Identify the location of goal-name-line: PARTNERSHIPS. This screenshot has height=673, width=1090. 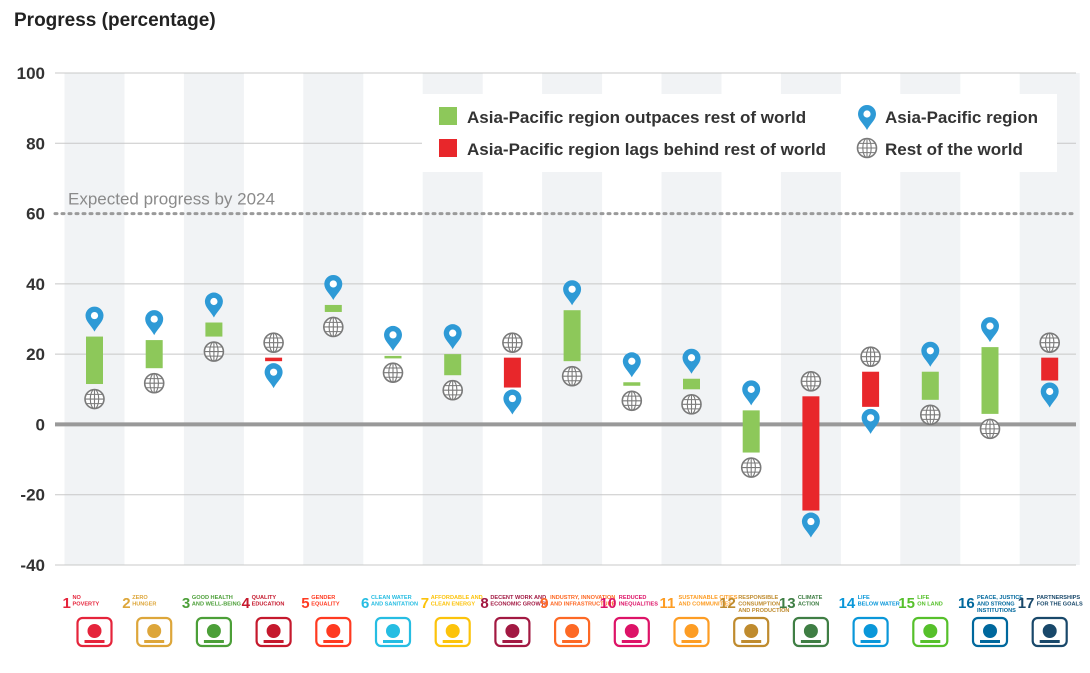
(1059, 598).